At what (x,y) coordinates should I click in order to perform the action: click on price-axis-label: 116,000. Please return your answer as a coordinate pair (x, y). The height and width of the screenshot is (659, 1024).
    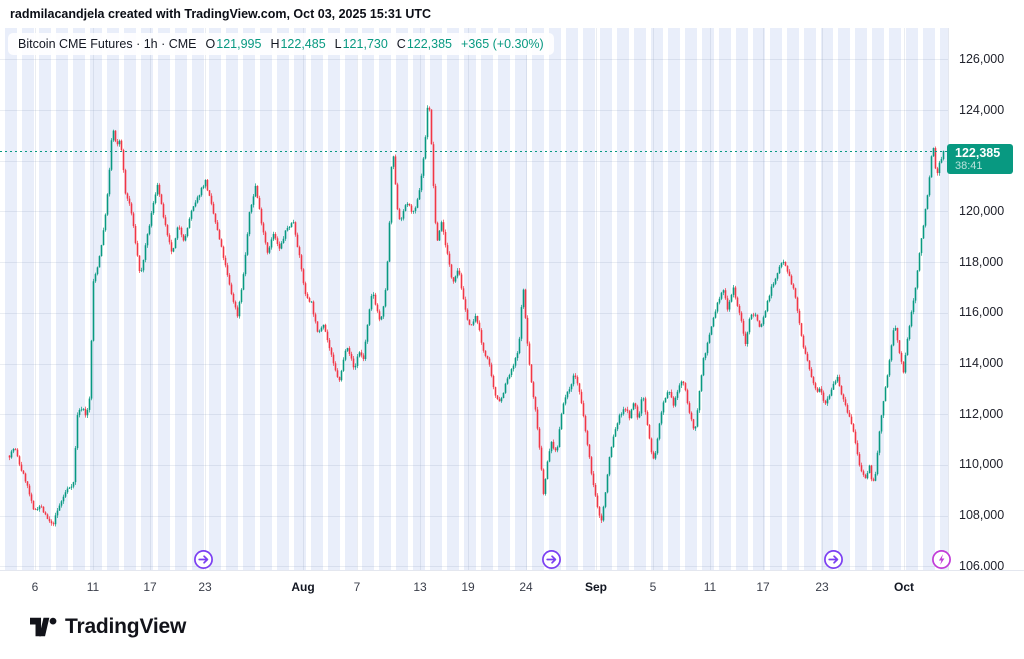
    Looking at the image, I should click on (981, 312).